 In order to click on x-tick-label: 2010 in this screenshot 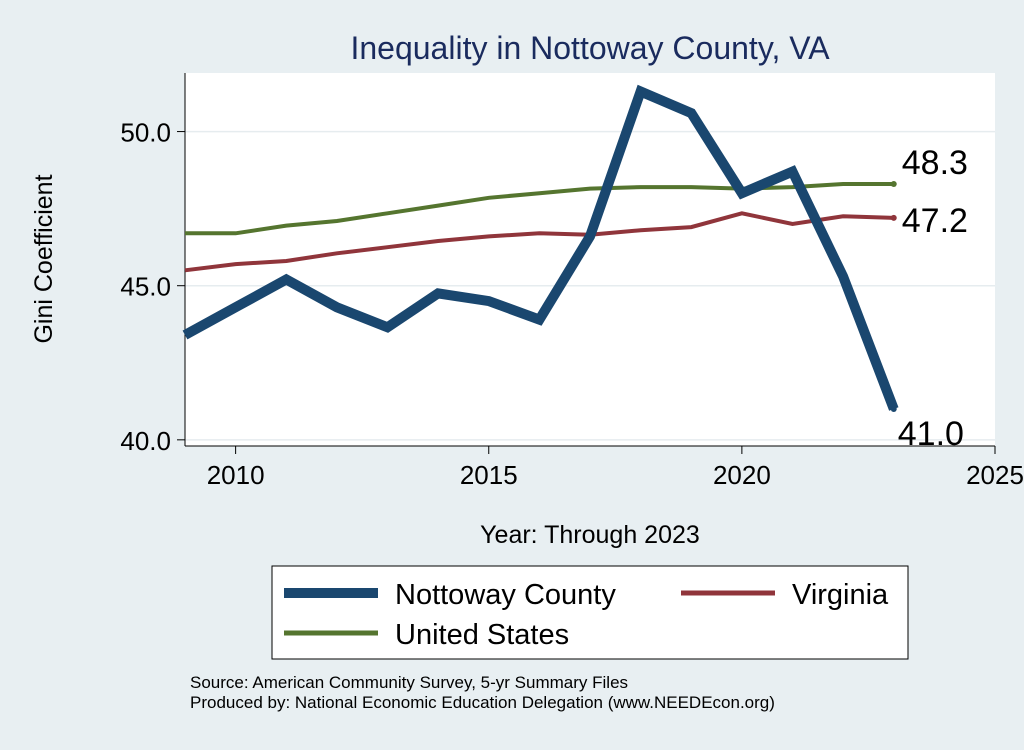, I will do `click(236, 475)`.